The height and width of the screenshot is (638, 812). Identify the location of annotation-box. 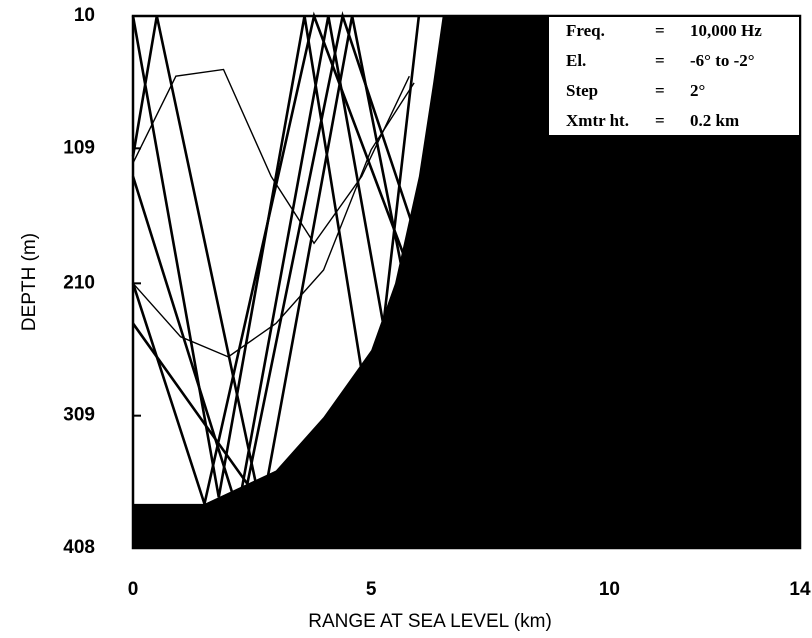
(674, 76).